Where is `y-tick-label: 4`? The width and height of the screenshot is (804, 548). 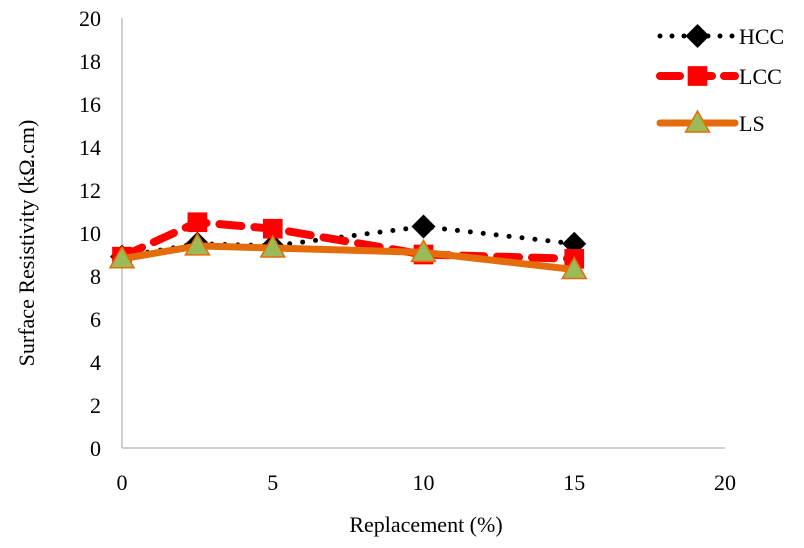 y-tick-label: 4 is located at coordinates (95, 362).